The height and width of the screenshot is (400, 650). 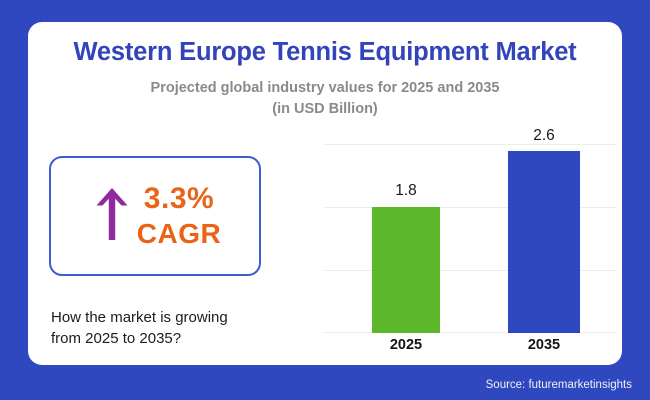 What do you see at coordinates (112, 214) in the screenshot?
I see `arrow-up-icon` at bounding box center [112, 214].